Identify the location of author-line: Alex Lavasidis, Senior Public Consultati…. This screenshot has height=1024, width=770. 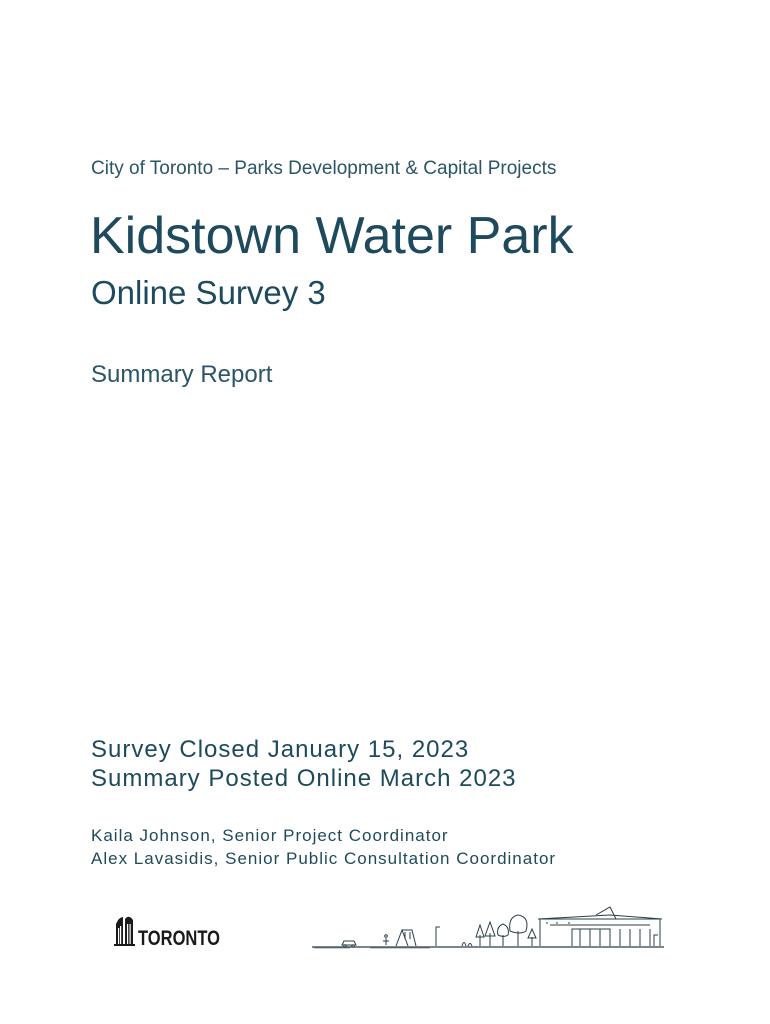
(324, 858).